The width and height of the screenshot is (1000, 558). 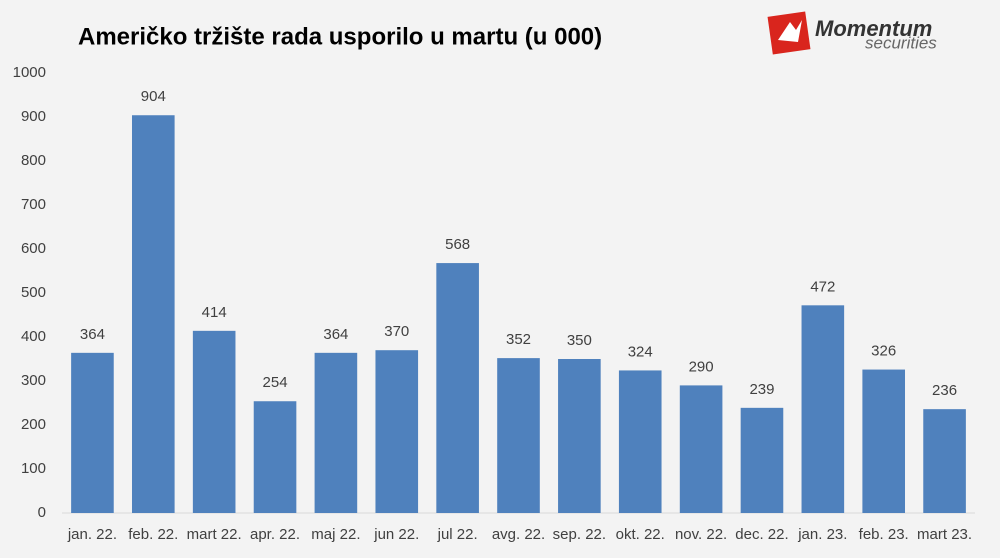 What do you see at coordinates (701, 366) in the screenshot?
I see `value-label: 290` at bounding box center [701, 366].